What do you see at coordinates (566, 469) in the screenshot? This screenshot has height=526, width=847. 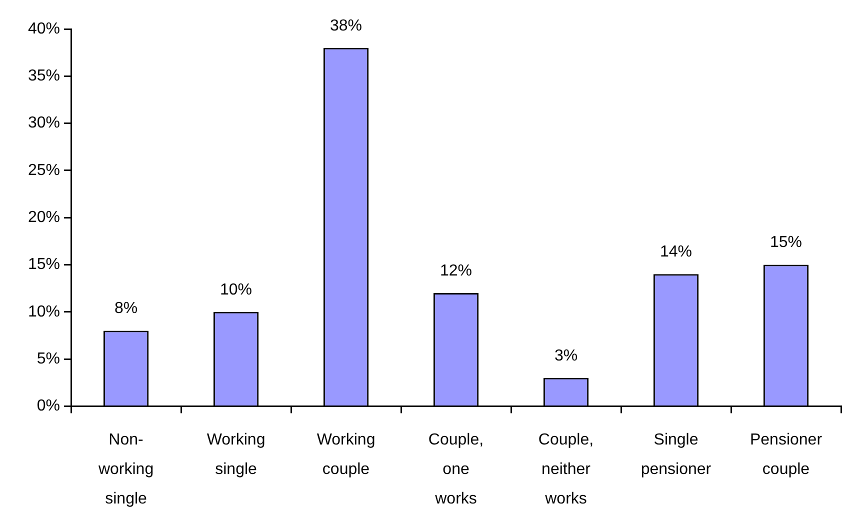 I see `x-tick-label: Couple, neither works` at bounding box center [566, 469].